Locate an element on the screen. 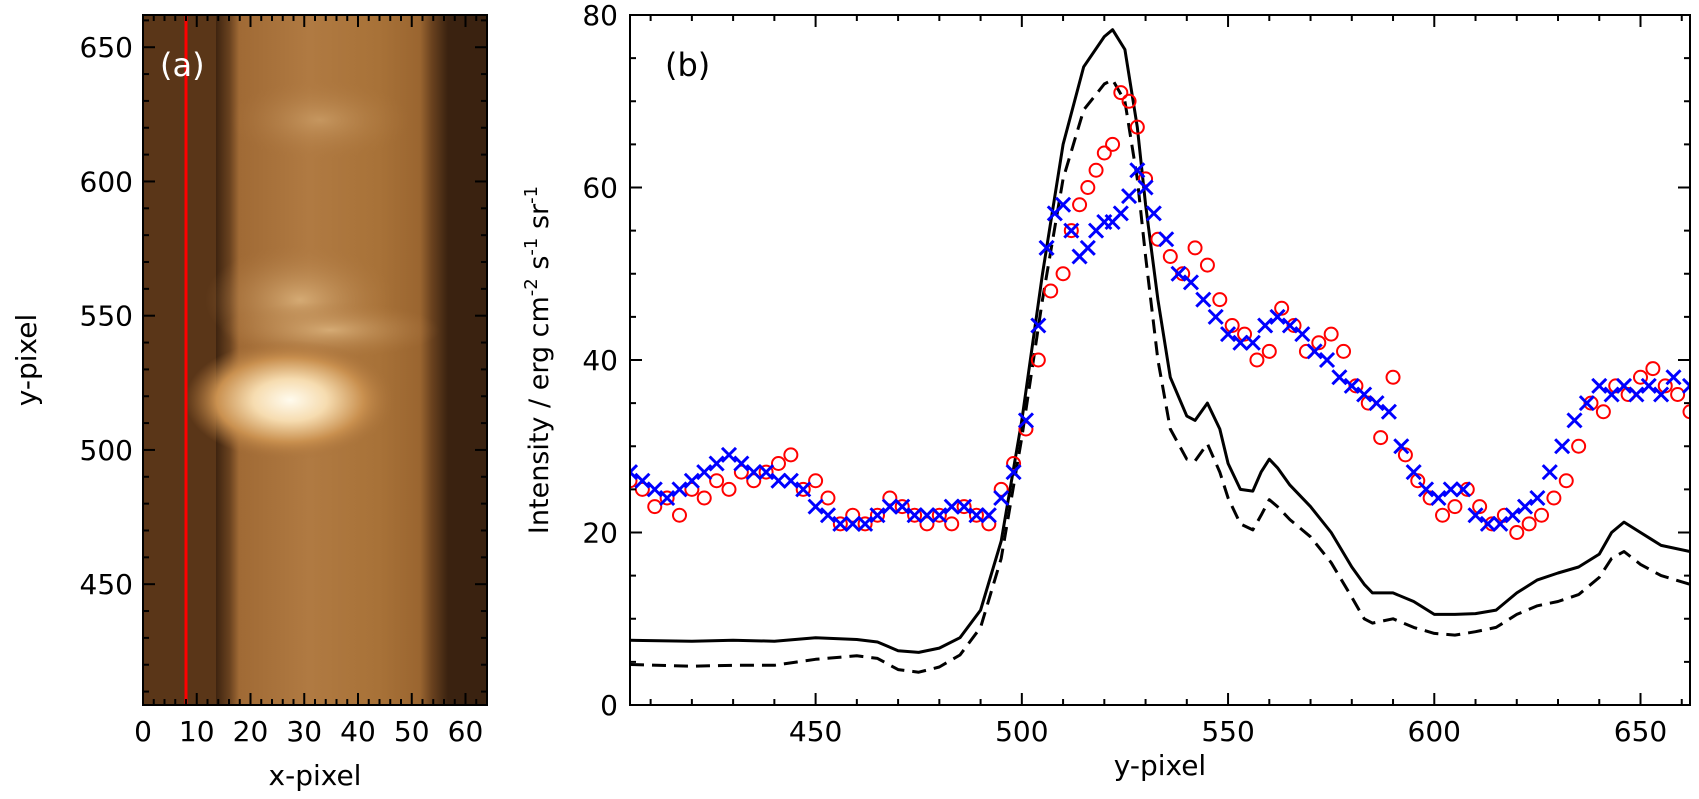 Image resolution: width=1699 pixels, height=799 pixels. panel-b-ytick-label: 20 is located at coordinates (600, 533).